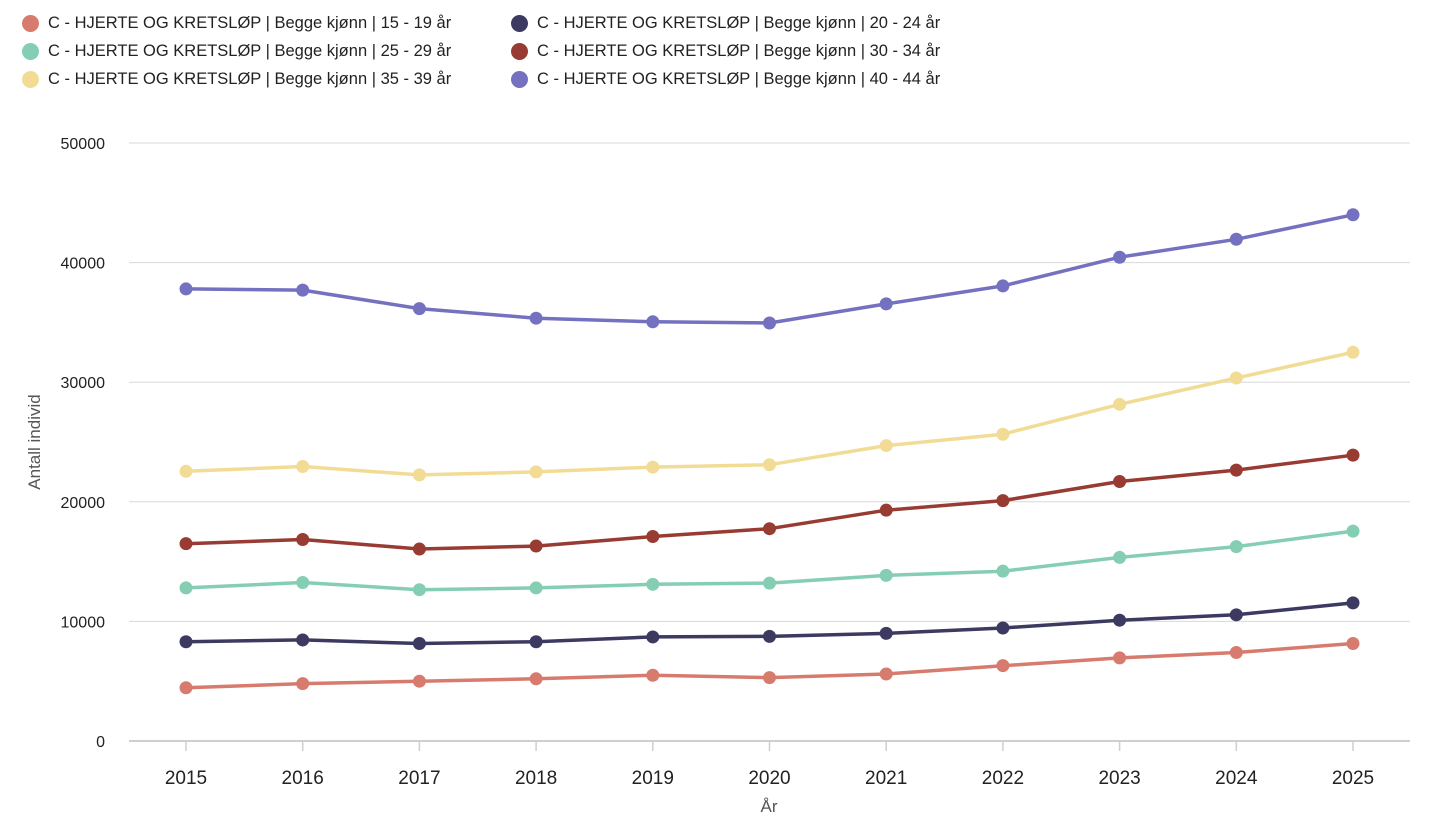 This screenshot has width=1456, height=835. I want to click on x-axis-label: År, so click(769, 806).